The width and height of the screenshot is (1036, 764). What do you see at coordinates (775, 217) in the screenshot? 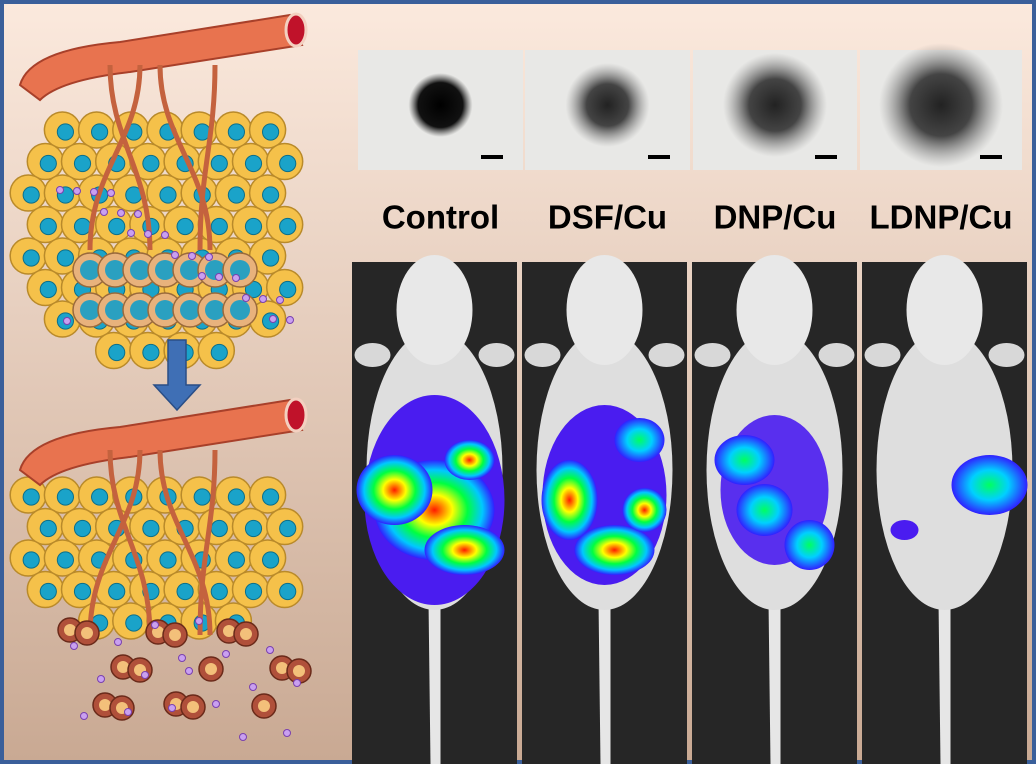
I see `group-label: DNP/Cu` at bounding box center [775, 217].